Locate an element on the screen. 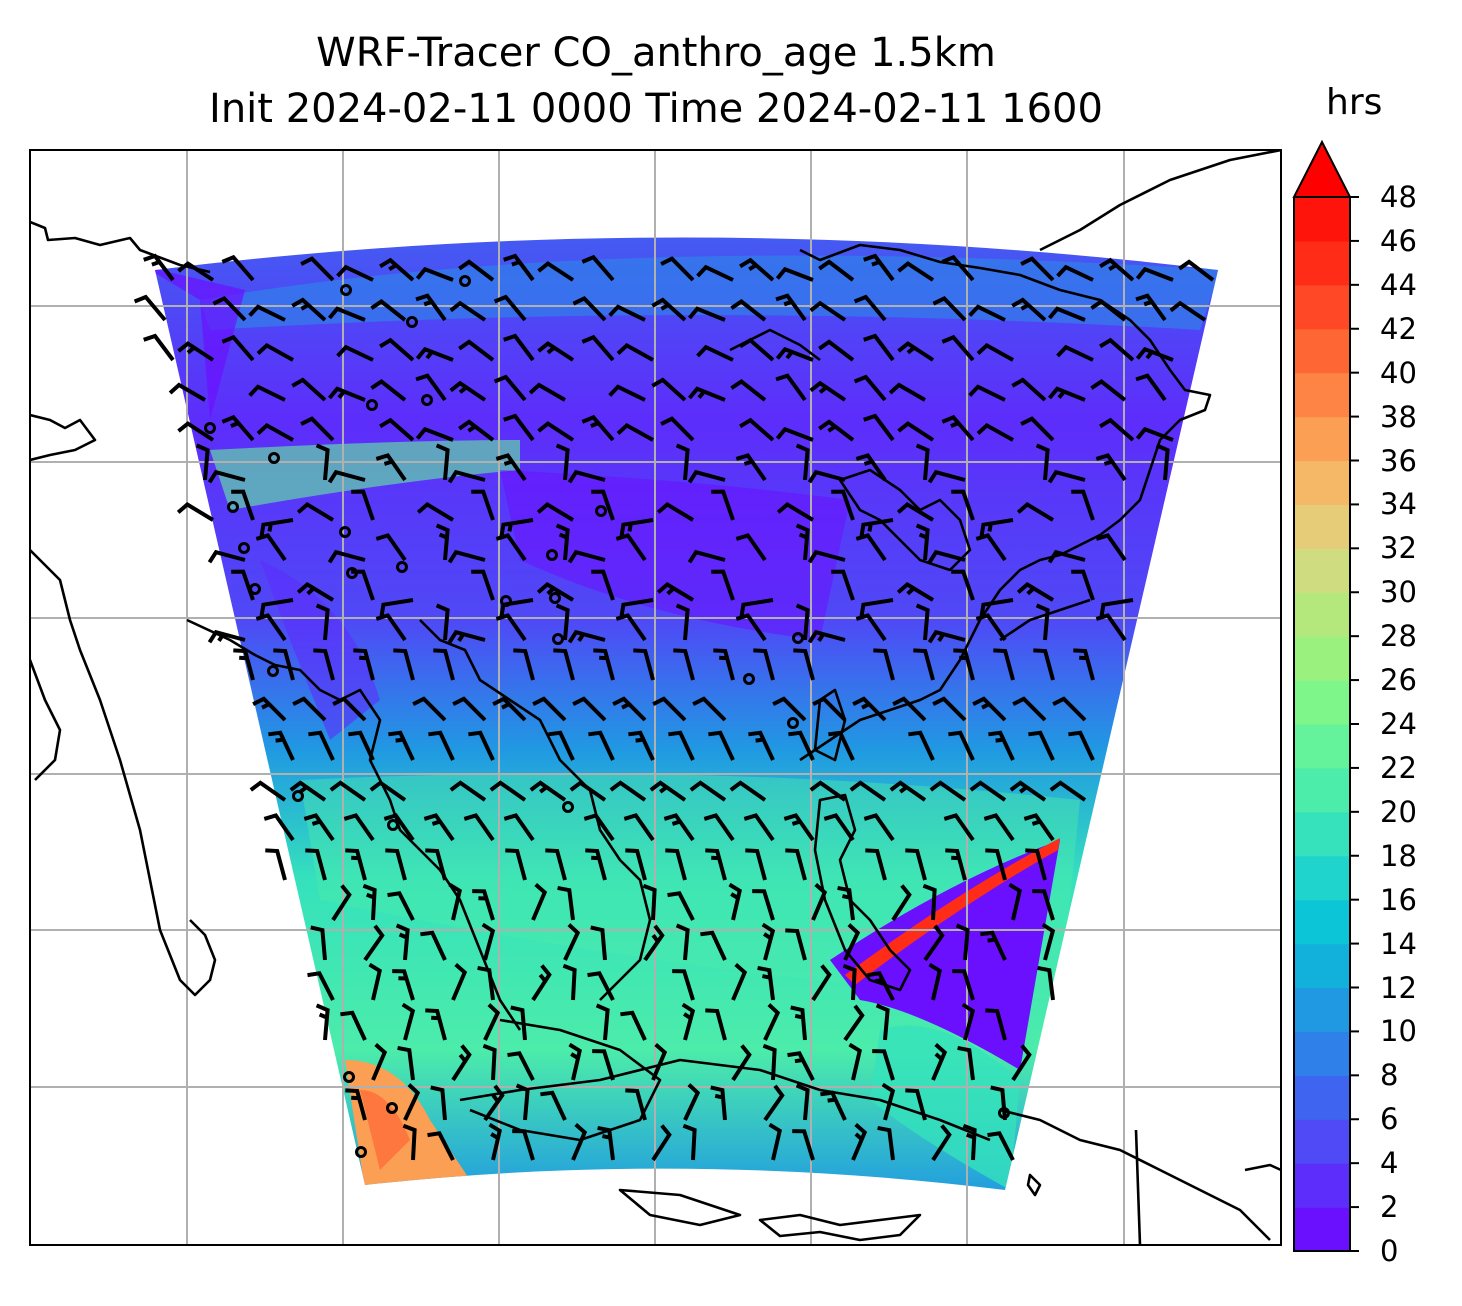 The height and width of the screenshot is (1306, 1462). colorbar-tick-label: 20 is located at coordinates (1398, 811).